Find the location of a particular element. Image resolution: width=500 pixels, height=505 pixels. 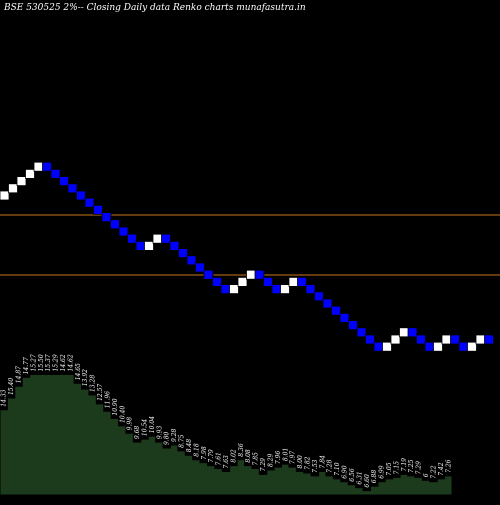

volume-label: 13.28 is located at coordinates (93, 383).